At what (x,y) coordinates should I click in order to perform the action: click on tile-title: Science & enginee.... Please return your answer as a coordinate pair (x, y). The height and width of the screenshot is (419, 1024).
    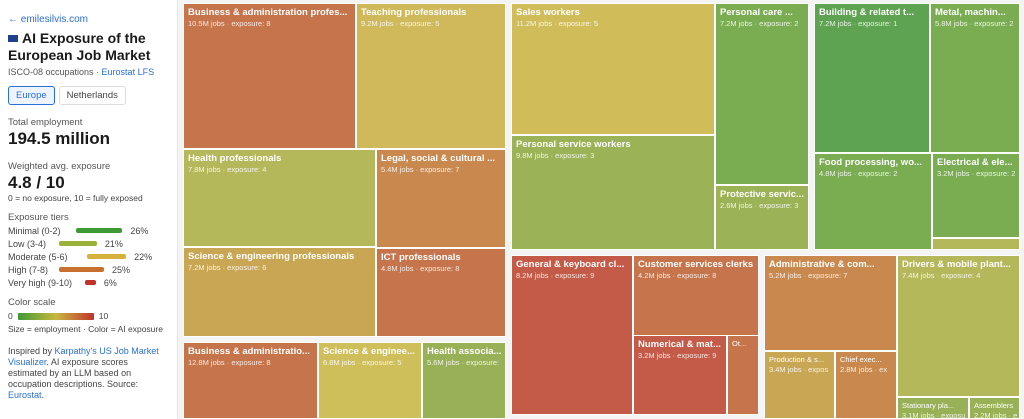
    Looking at the image, I should click on (369, 351).